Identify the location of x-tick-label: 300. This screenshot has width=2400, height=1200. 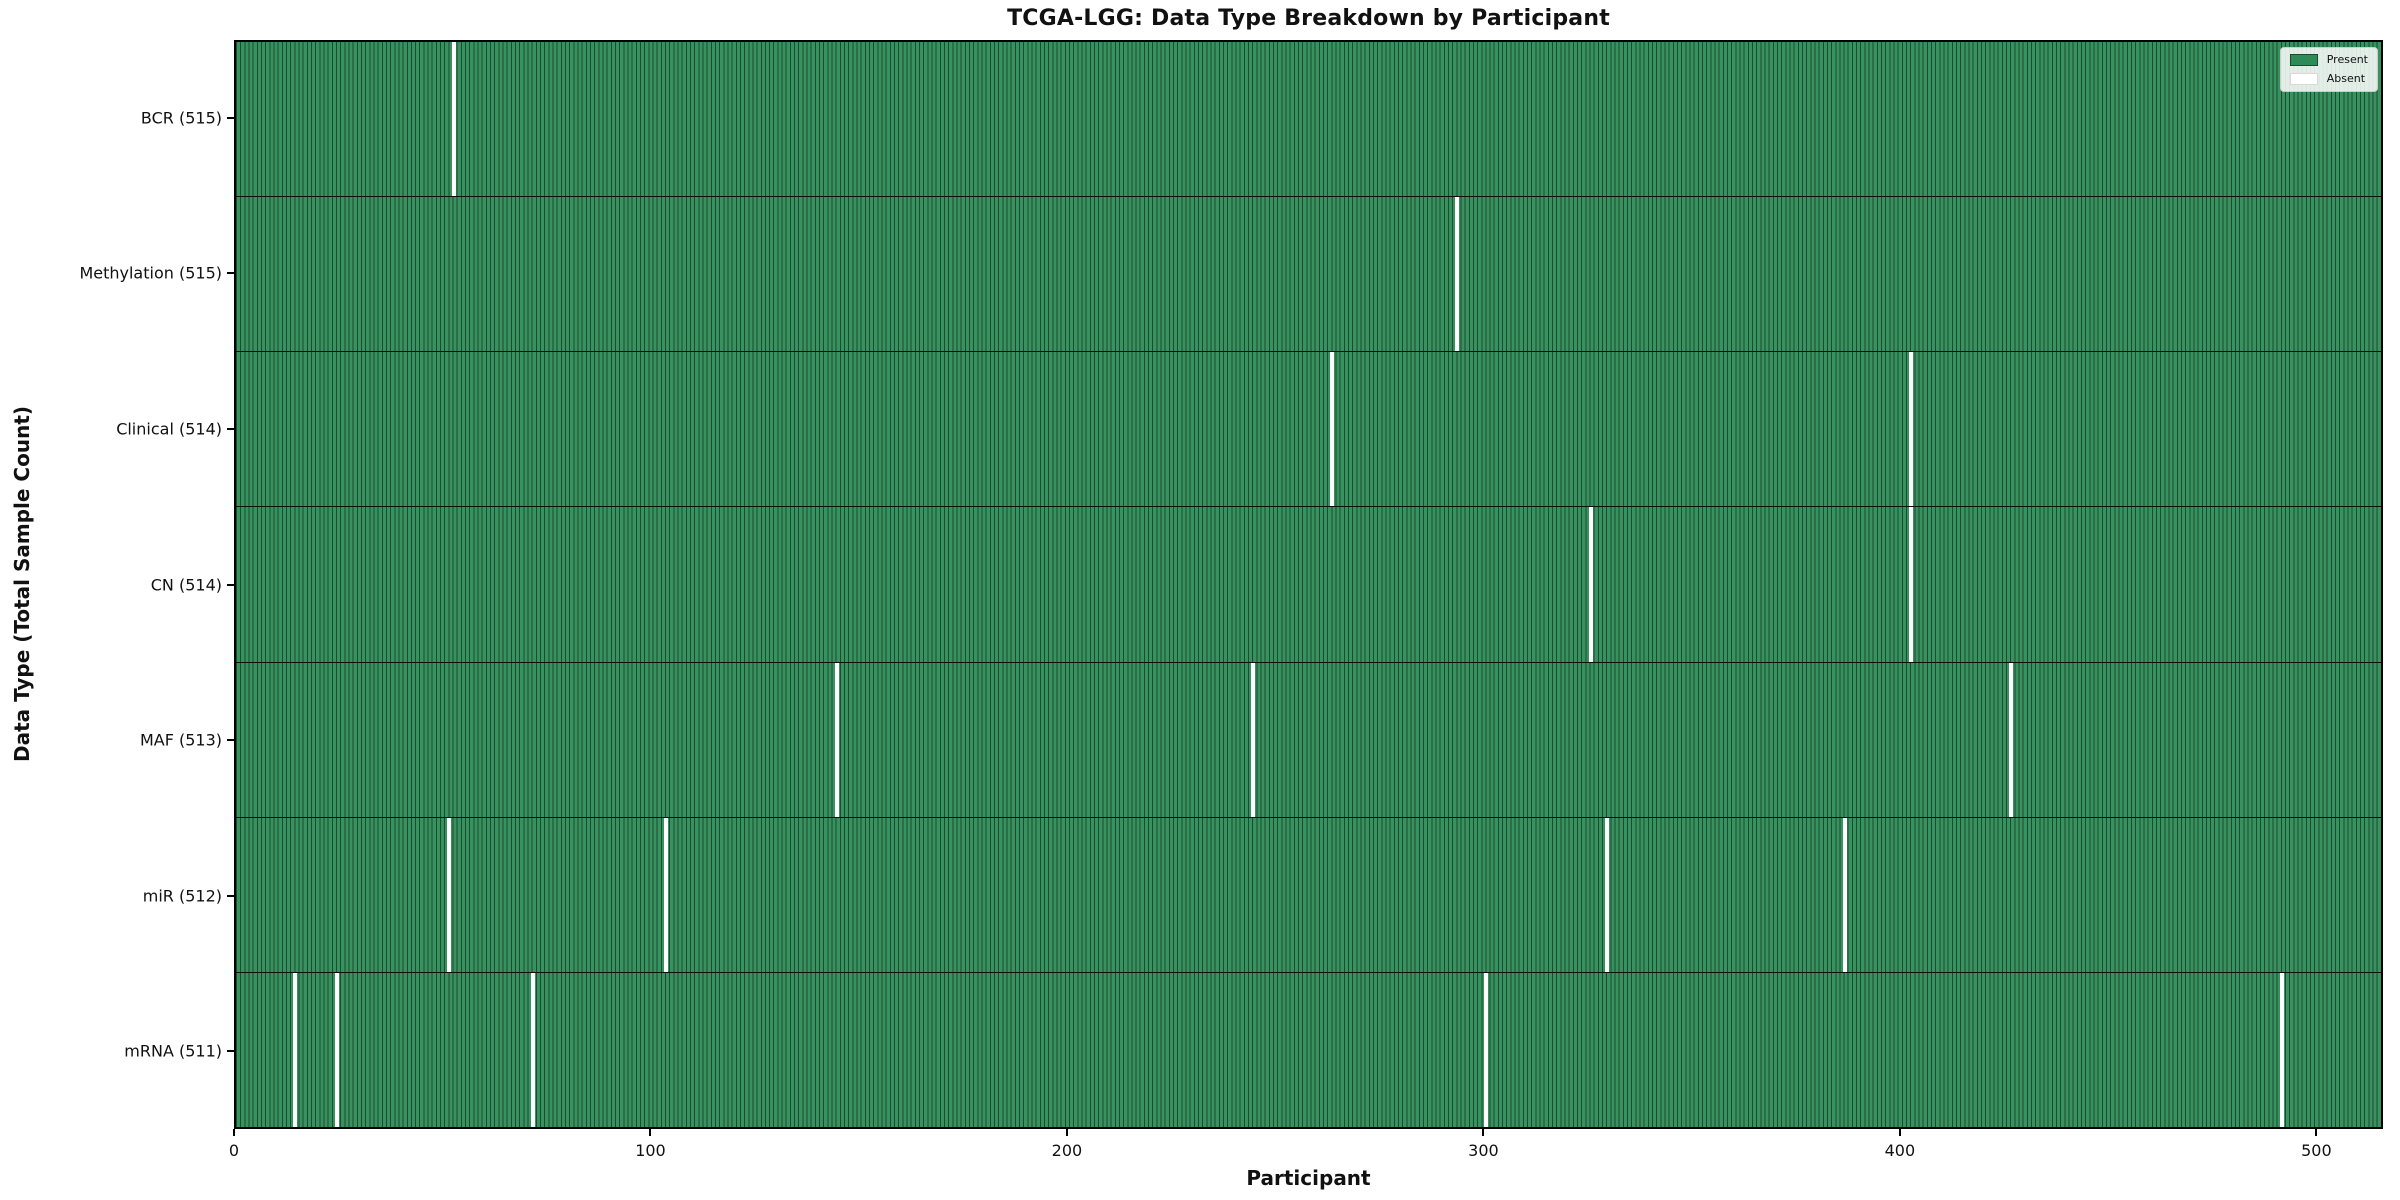
(1483, 1150).